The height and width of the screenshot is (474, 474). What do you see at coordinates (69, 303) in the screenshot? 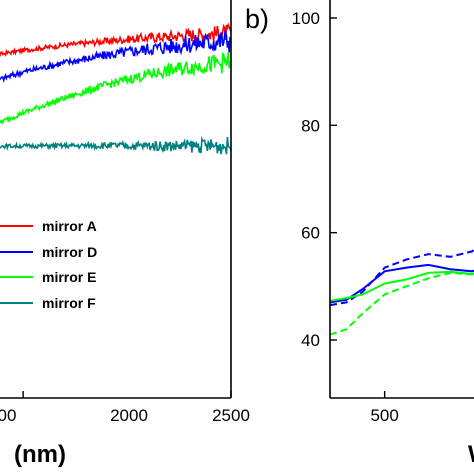
I see `legend-label: mirror F` at bounding box center [69, 303].